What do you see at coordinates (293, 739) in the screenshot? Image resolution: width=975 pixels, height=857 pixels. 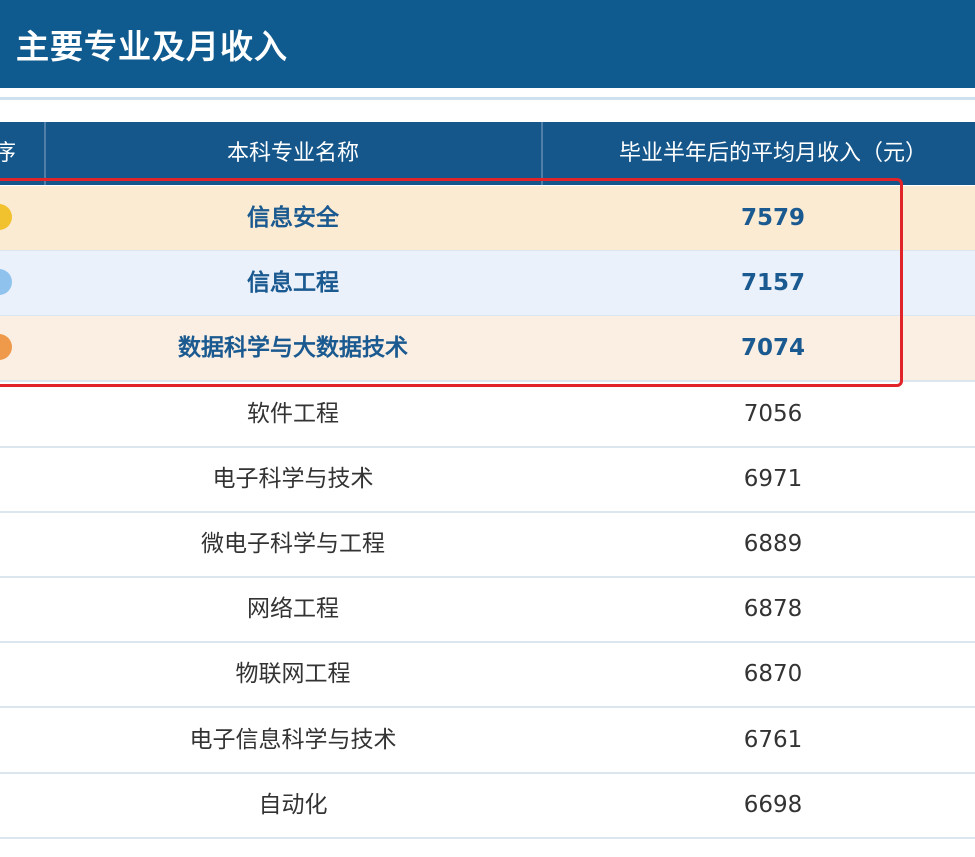 I see `major-name: 电子信息科学与技术` at bounding box center [293, 739].